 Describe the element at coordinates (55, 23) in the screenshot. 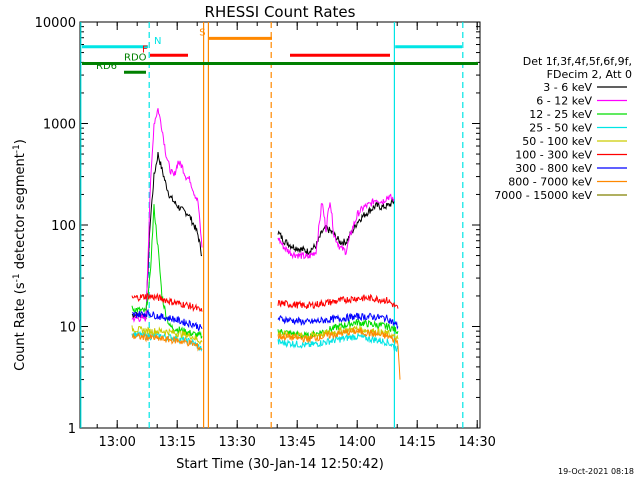

I see `y-tick-label: 10000` at that location.